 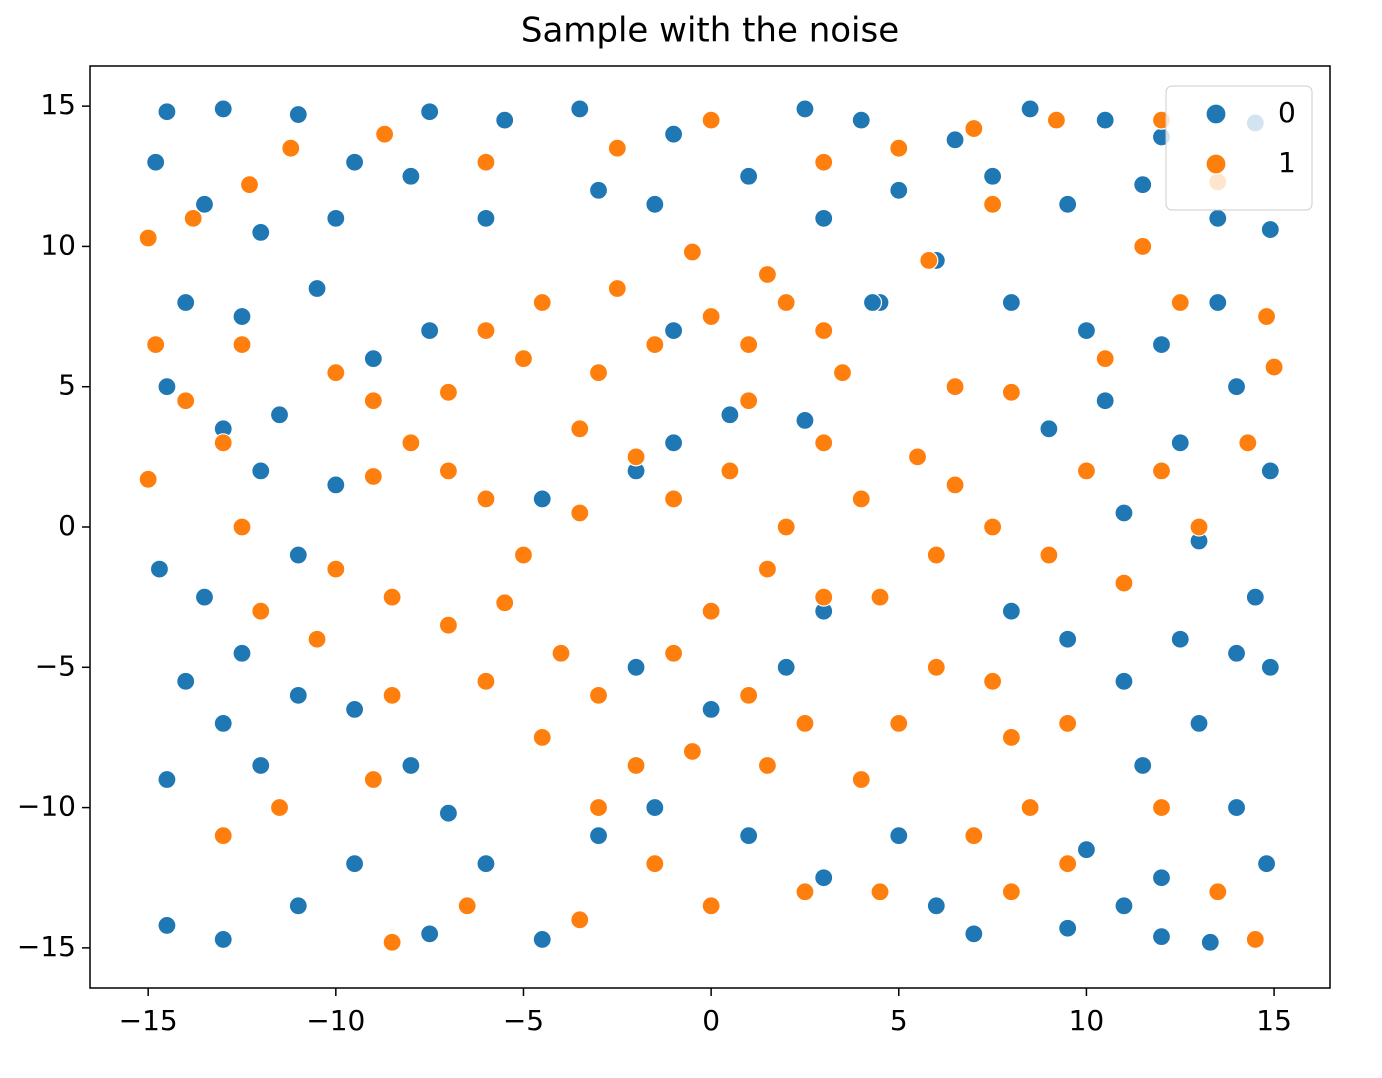 I want to click on x-tick-label: 10, so click(x=1087, y=1020).